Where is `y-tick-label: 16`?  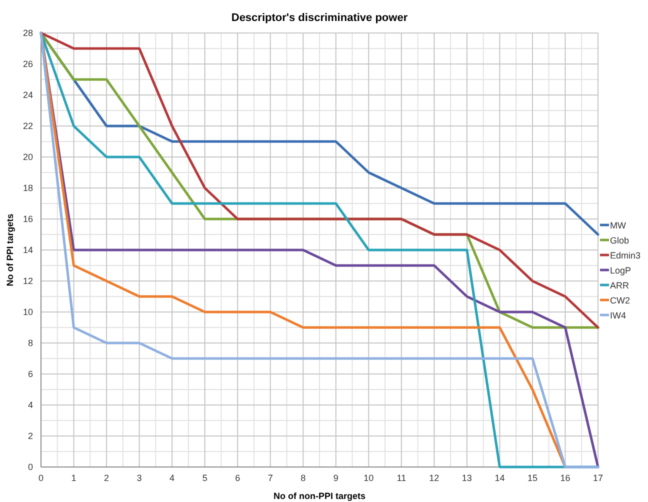
y-tick-label: 16 is located at coordinates (27, 219).